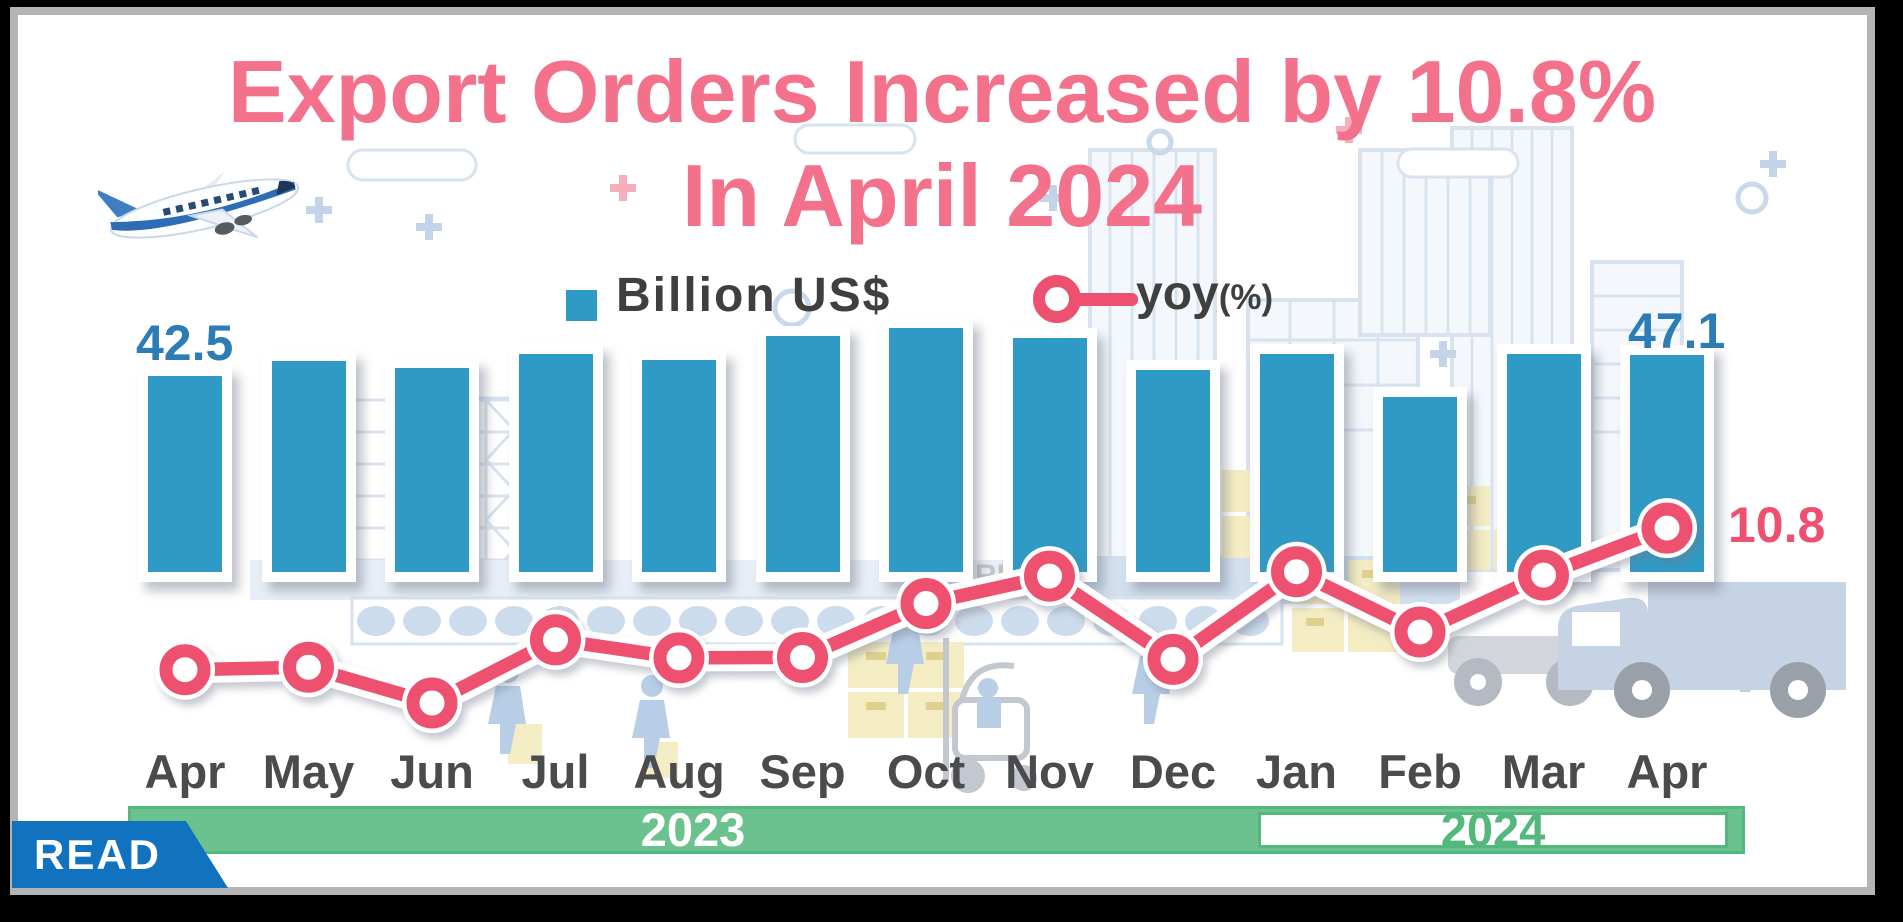 The image size is (1903, 922). Describe the element at coordinates (1677, 331) in the screenshot. I see `last-bar-value-label: 47.1` at that location.